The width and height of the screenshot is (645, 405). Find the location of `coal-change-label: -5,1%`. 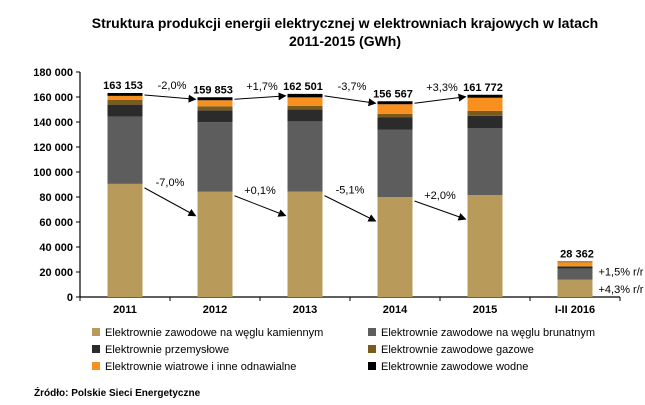

coal-change-label: -5,1% is located at coordinates (350, 191).